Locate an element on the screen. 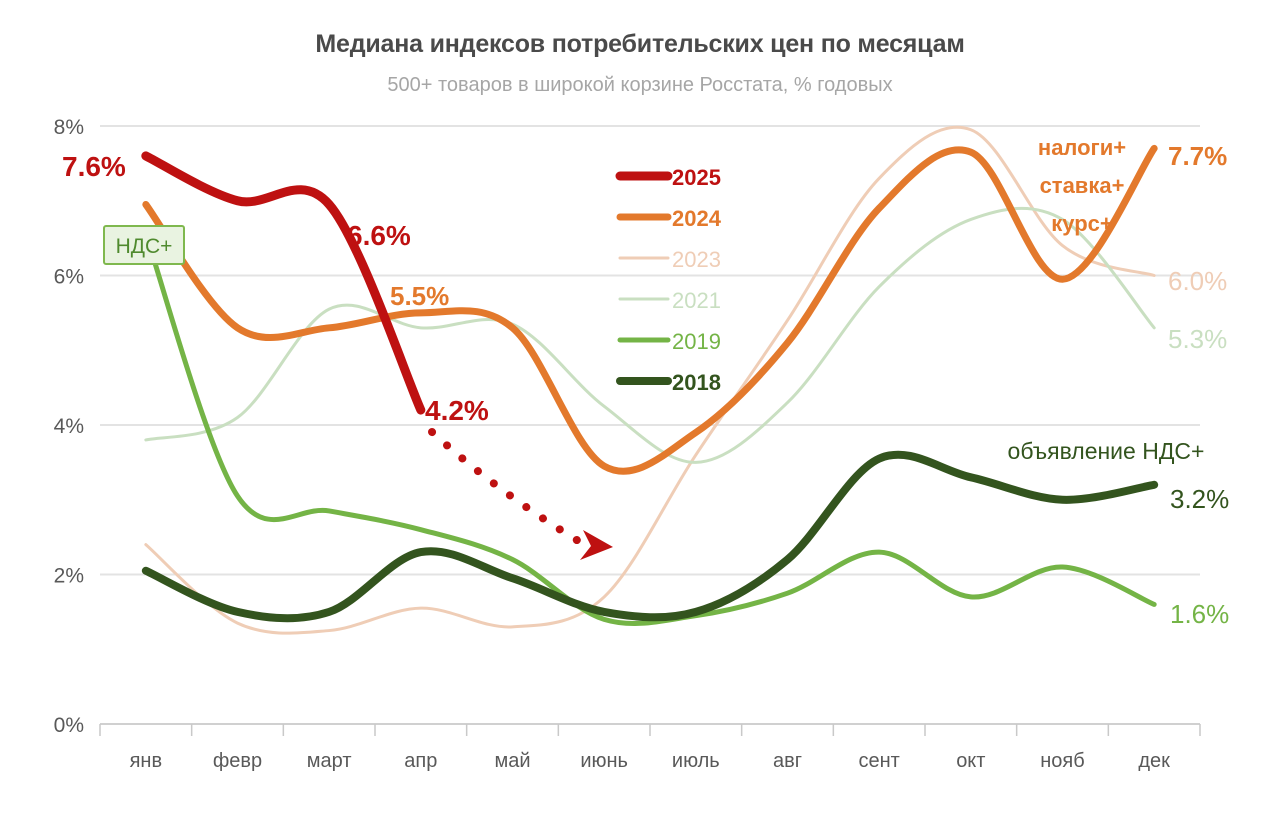 Image resolution: width=1280 pixels, height=819 pixels. data-label: 7.7% is located at coordinates (1197, 156).